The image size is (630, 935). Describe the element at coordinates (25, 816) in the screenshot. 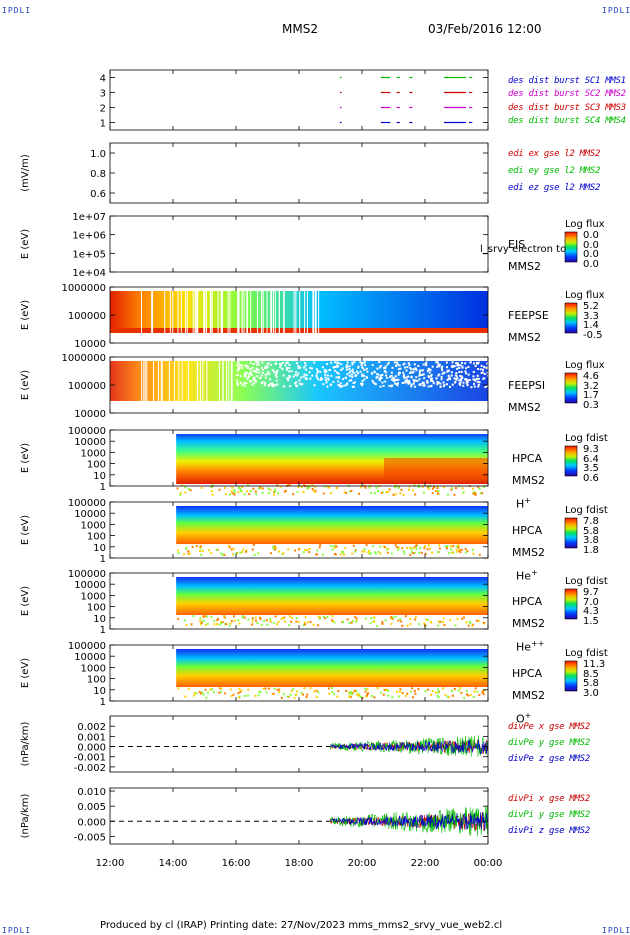

I see `ylabel: (nPa/km)` at that location.